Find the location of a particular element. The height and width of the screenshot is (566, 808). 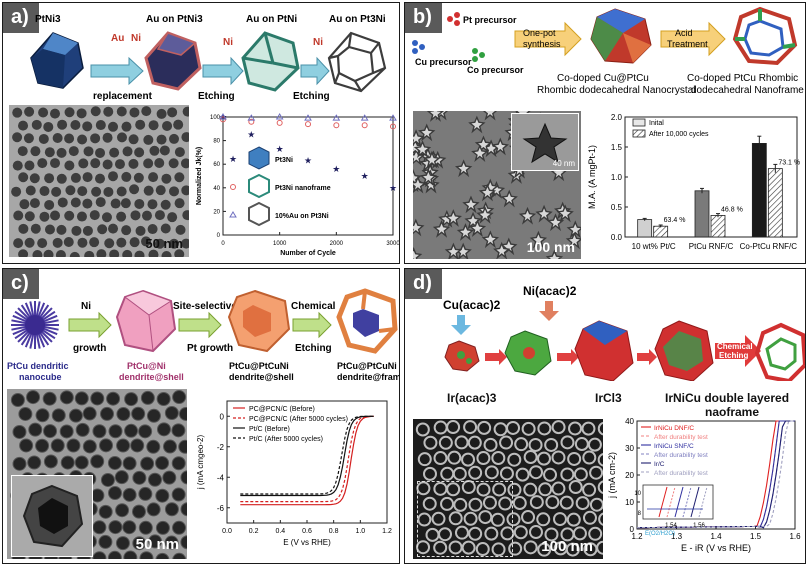

a-arrow-label-3: Etching is located at coordinates (311, 96).